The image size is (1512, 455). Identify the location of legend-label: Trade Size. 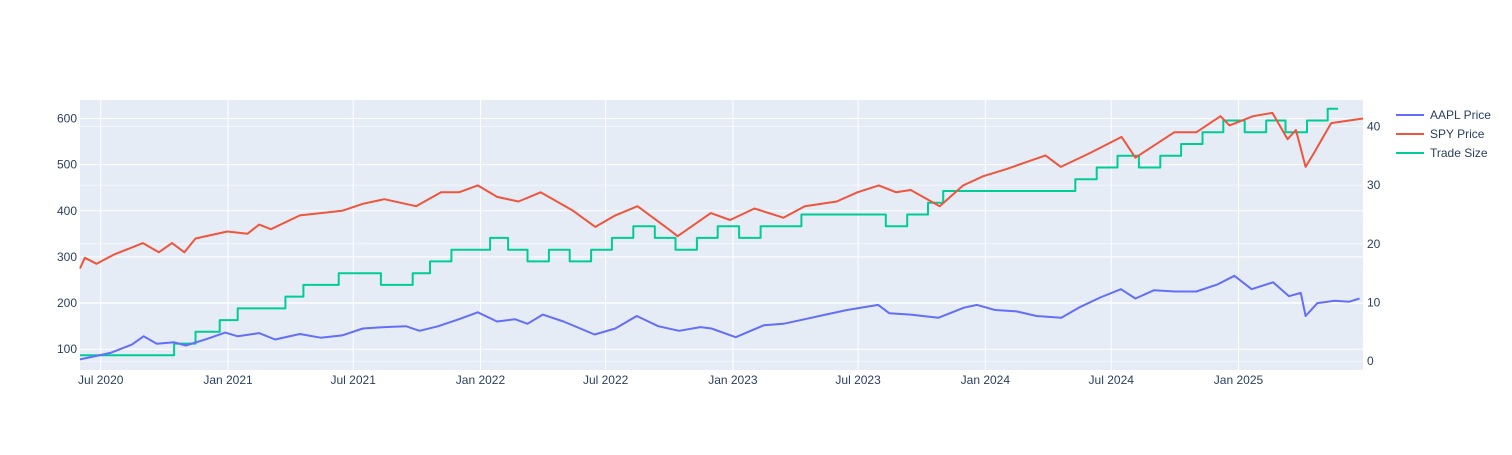
(1459, 153).